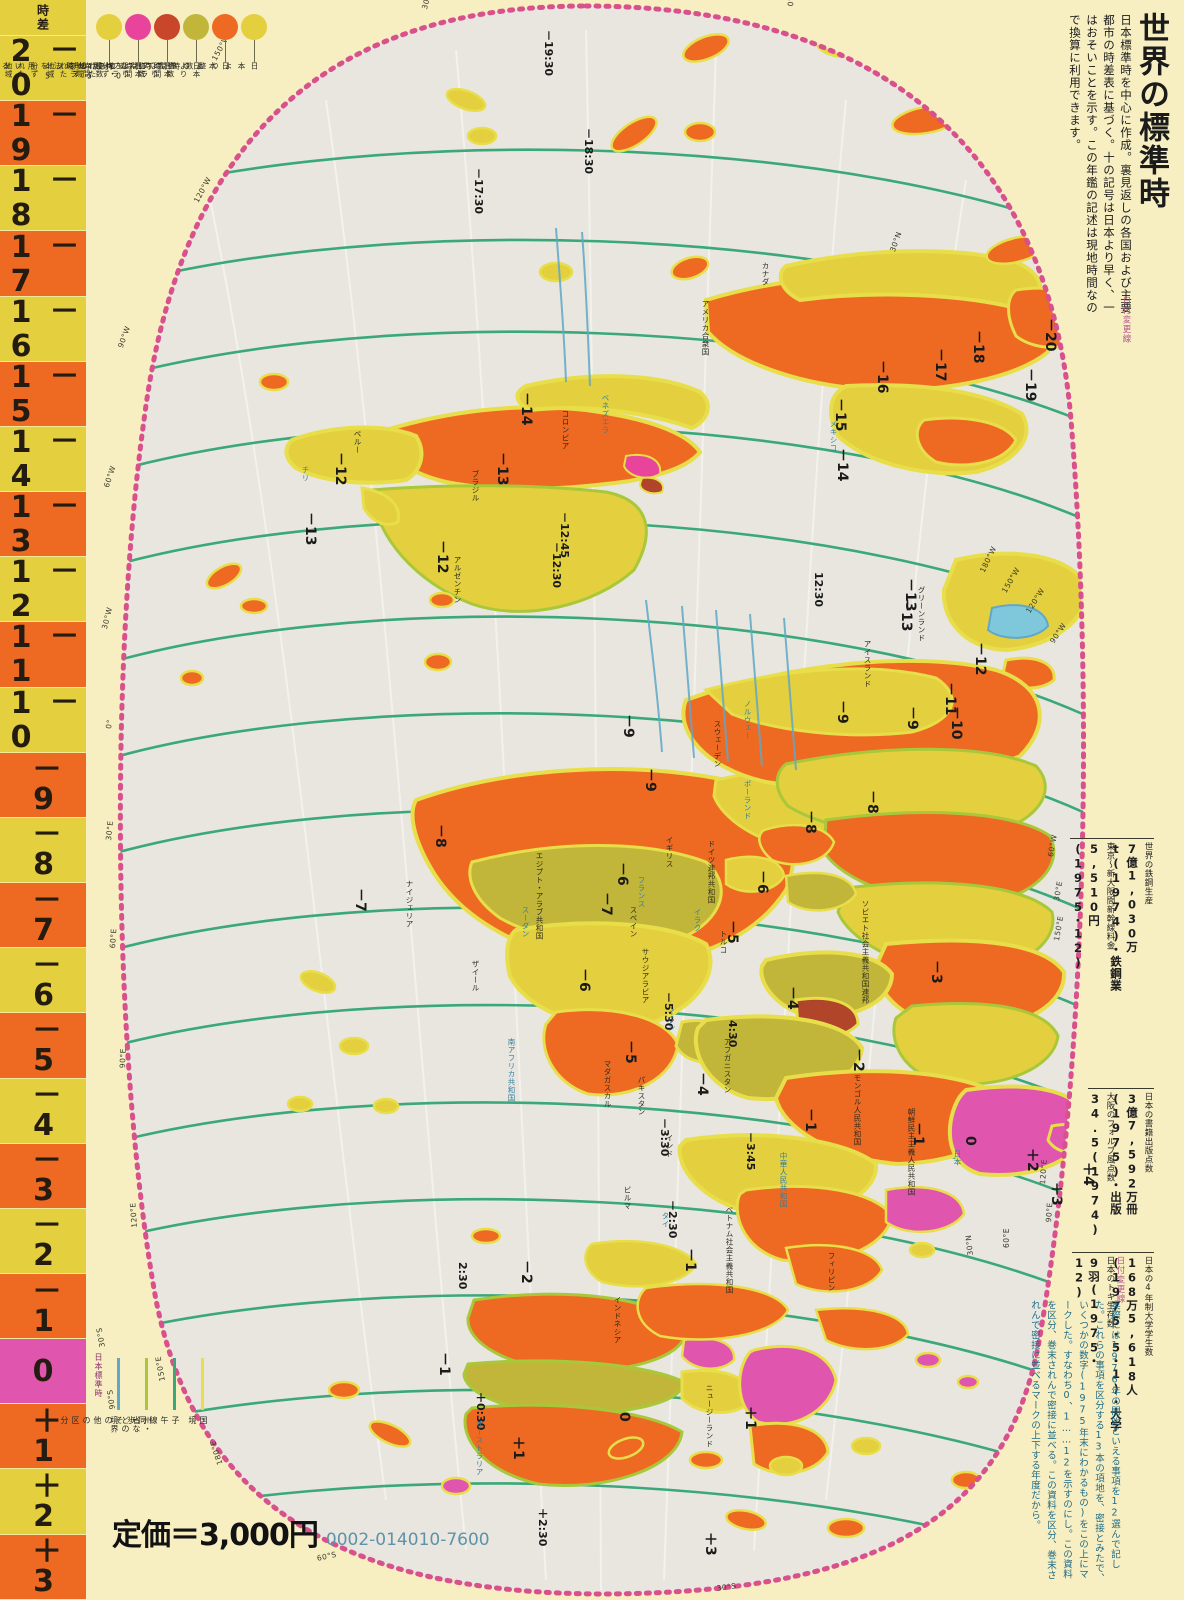 This screenshot has height=1600, width=1184. What do you see at coordinates (43, 785) in the screenshot?
I see `scale-cell-minus9: －9` at bounding box center [43, 785].